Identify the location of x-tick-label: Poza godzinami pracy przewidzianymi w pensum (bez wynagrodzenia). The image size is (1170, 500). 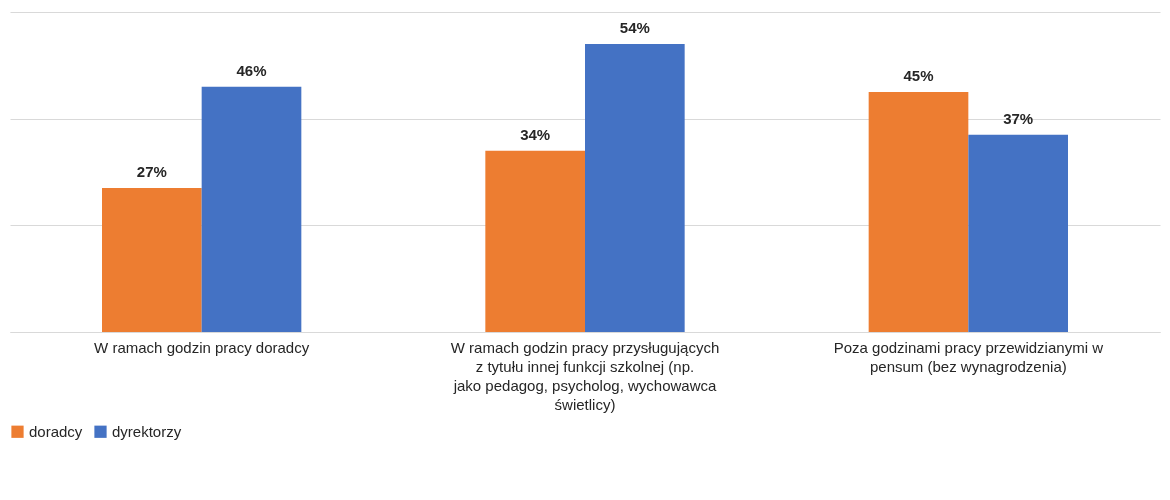
(968, 356).